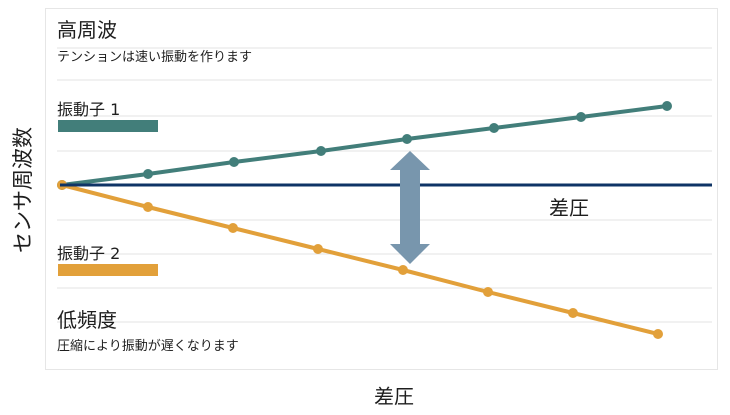 Image resolution: width=730 pixels, height=415 pixels. What do you see at coordinates (108, 270) in the screenshot?
I see `legend-vibrator-2-swatch` at bounding box center [108, 270].